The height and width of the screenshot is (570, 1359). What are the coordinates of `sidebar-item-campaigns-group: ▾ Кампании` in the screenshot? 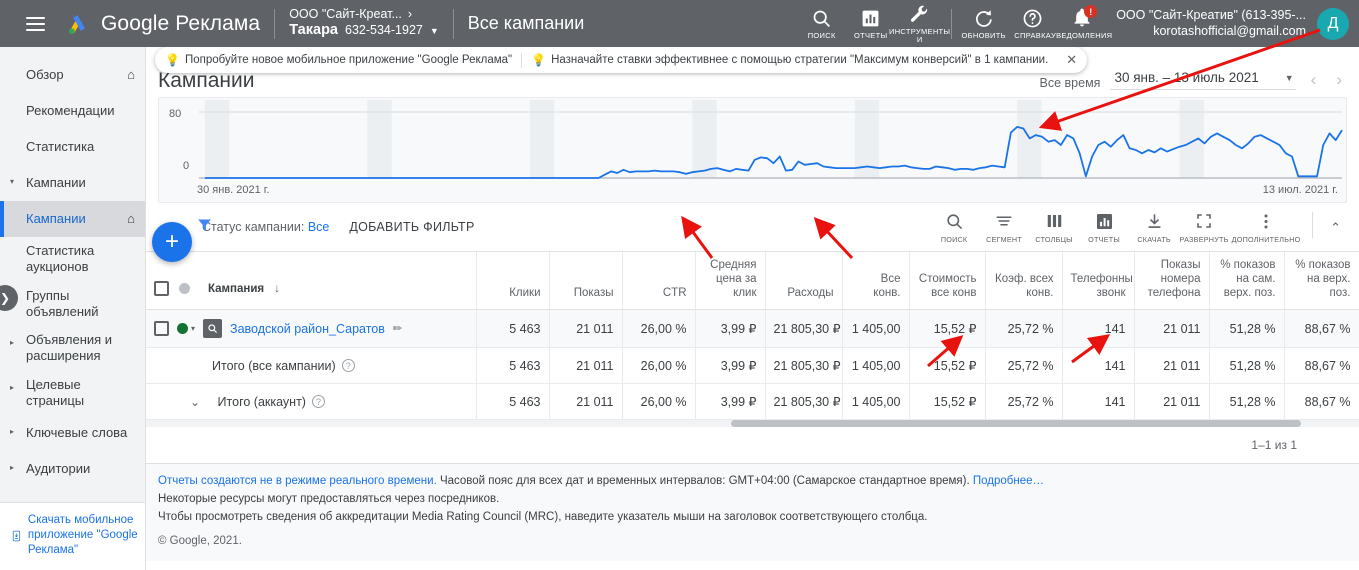 It's located at (72, 183).